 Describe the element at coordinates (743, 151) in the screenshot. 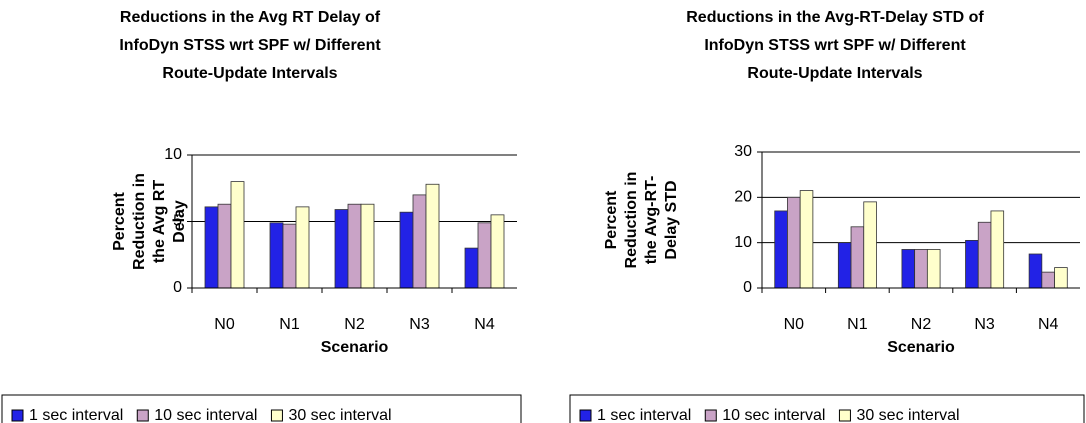

I see `y-tick-label: 30` at that location.